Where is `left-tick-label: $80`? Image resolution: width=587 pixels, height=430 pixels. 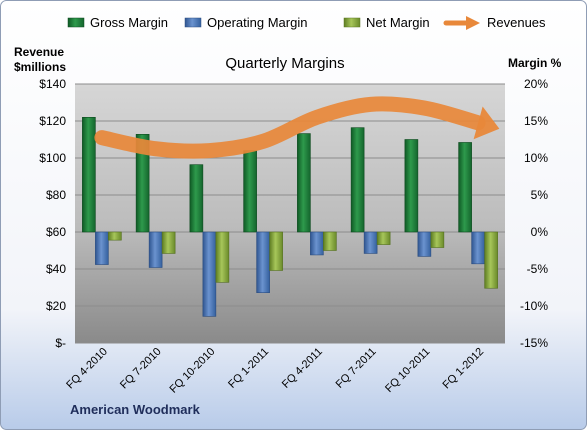 left-tick-label: $80 is located at coordinates (56, 195).